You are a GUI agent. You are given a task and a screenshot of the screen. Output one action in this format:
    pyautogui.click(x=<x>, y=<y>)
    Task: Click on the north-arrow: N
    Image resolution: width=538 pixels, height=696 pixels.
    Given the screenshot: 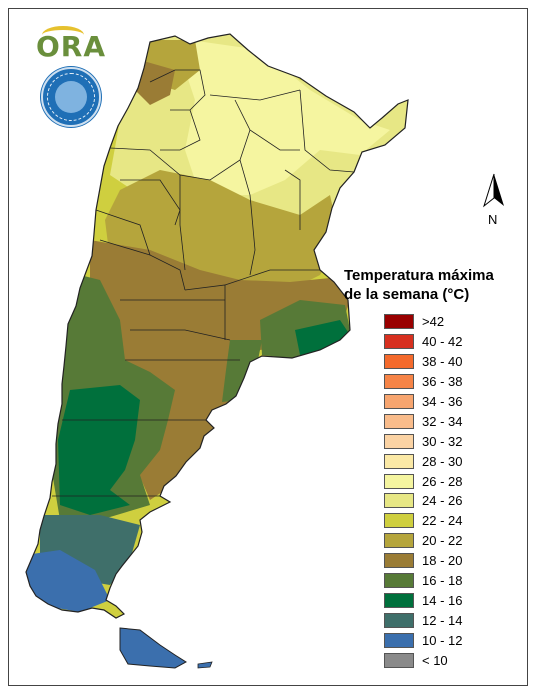 What is the action you would take?
    pyautogui.click(x=498, y=200)
    